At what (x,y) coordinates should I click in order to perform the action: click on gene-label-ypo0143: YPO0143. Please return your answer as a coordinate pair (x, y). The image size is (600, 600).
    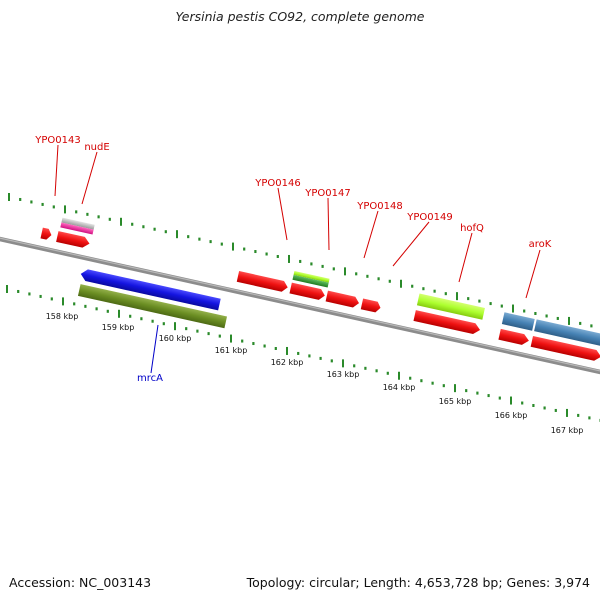
    Looking at the image, I should click on (57, 140).